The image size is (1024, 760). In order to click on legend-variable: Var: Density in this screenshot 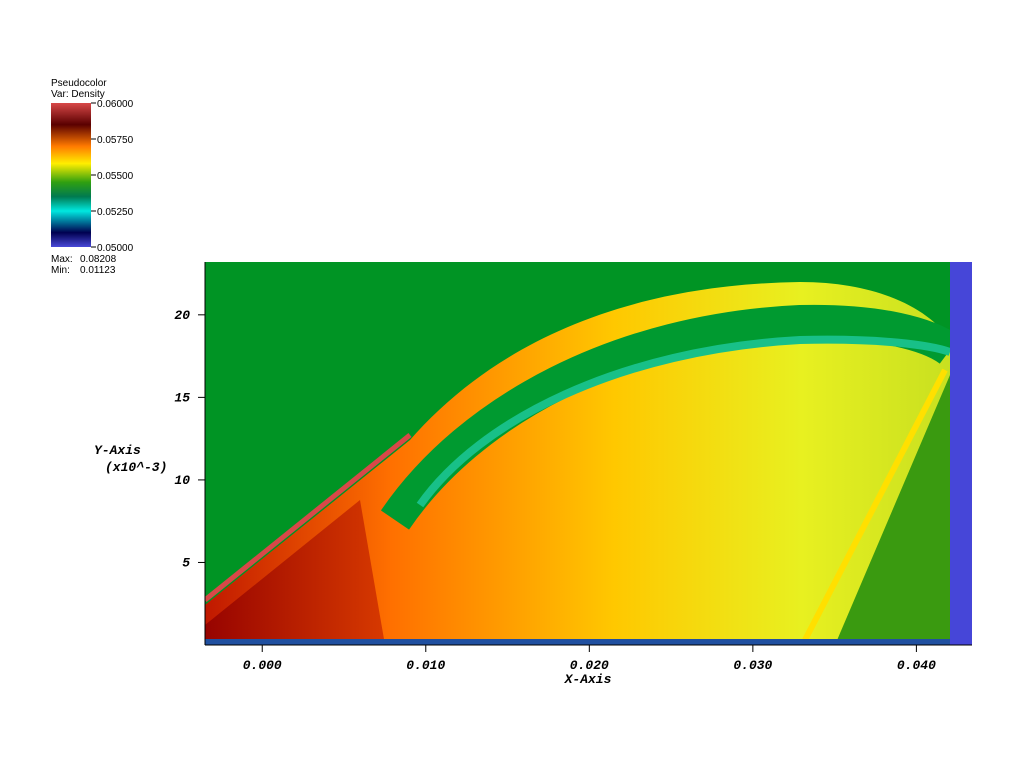, I will do `click(78, 94)`.